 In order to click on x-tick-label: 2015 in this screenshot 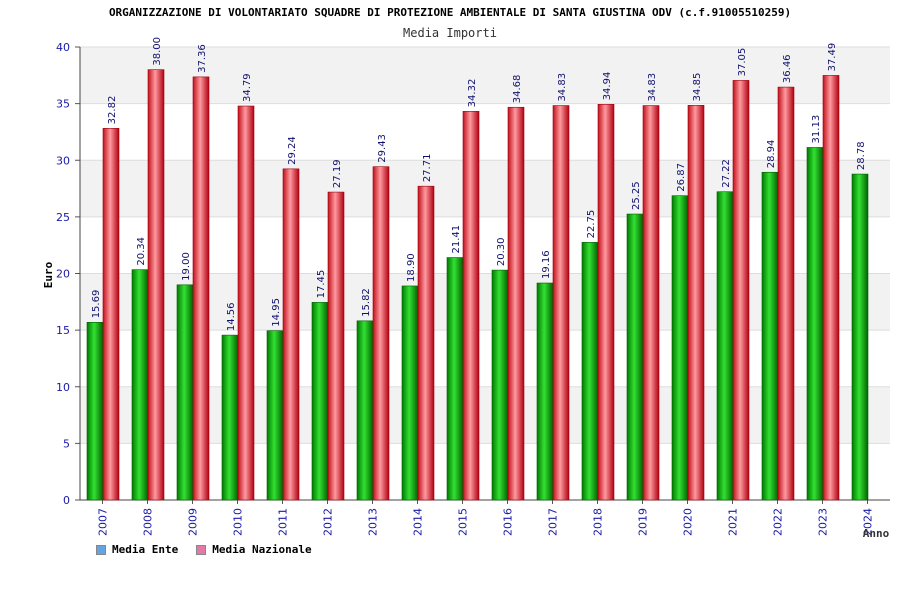, I will do `click(463, 522)`.